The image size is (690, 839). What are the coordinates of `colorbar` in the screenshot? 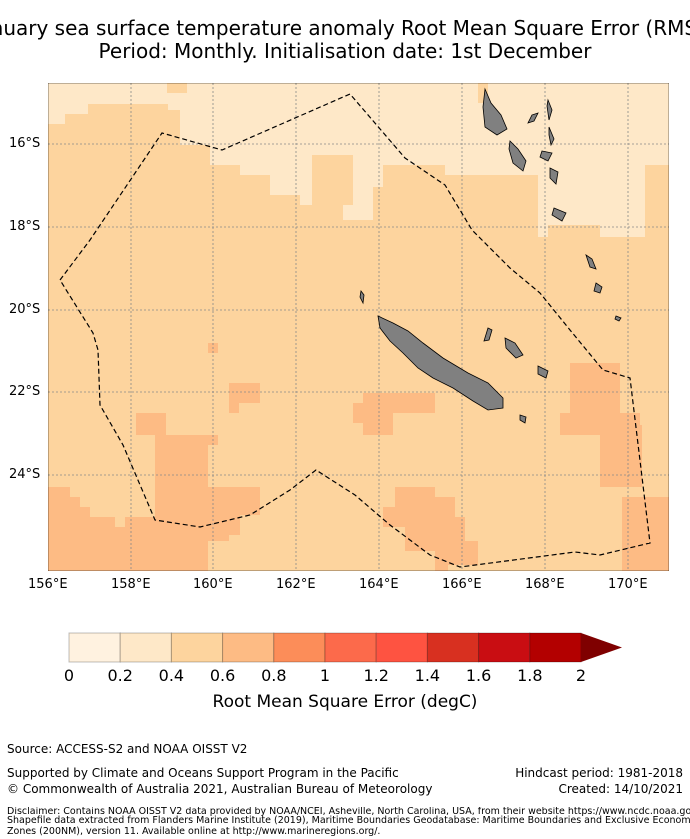 It's located at (345, 647).